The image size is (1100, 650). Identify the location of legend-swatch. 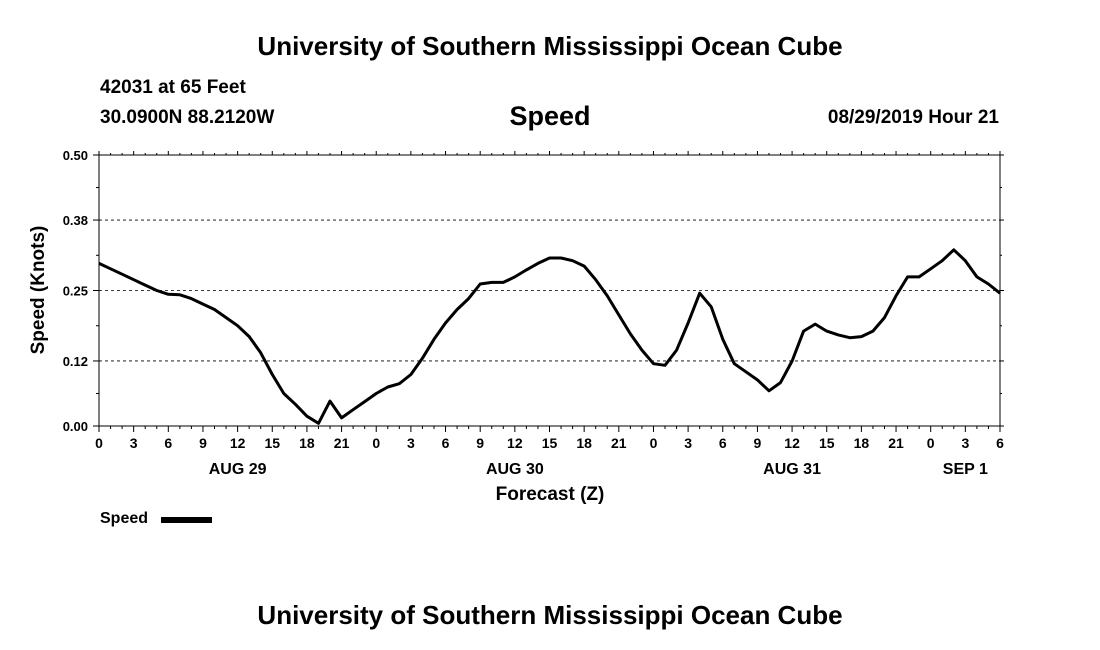
(186, 520).